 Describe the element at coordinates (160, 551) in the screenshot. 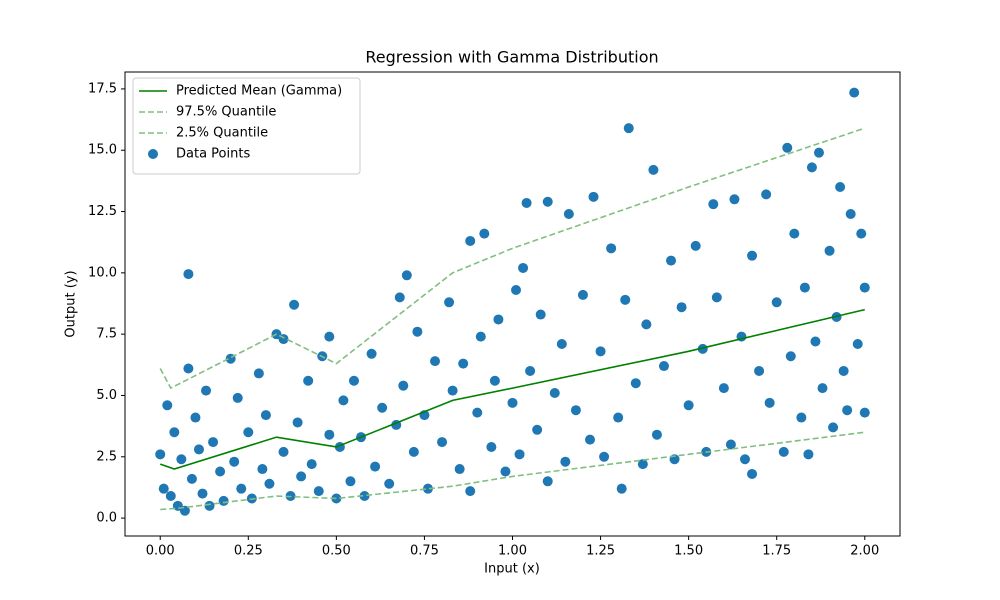

I see `x-tick-label: 0.00` at that location.